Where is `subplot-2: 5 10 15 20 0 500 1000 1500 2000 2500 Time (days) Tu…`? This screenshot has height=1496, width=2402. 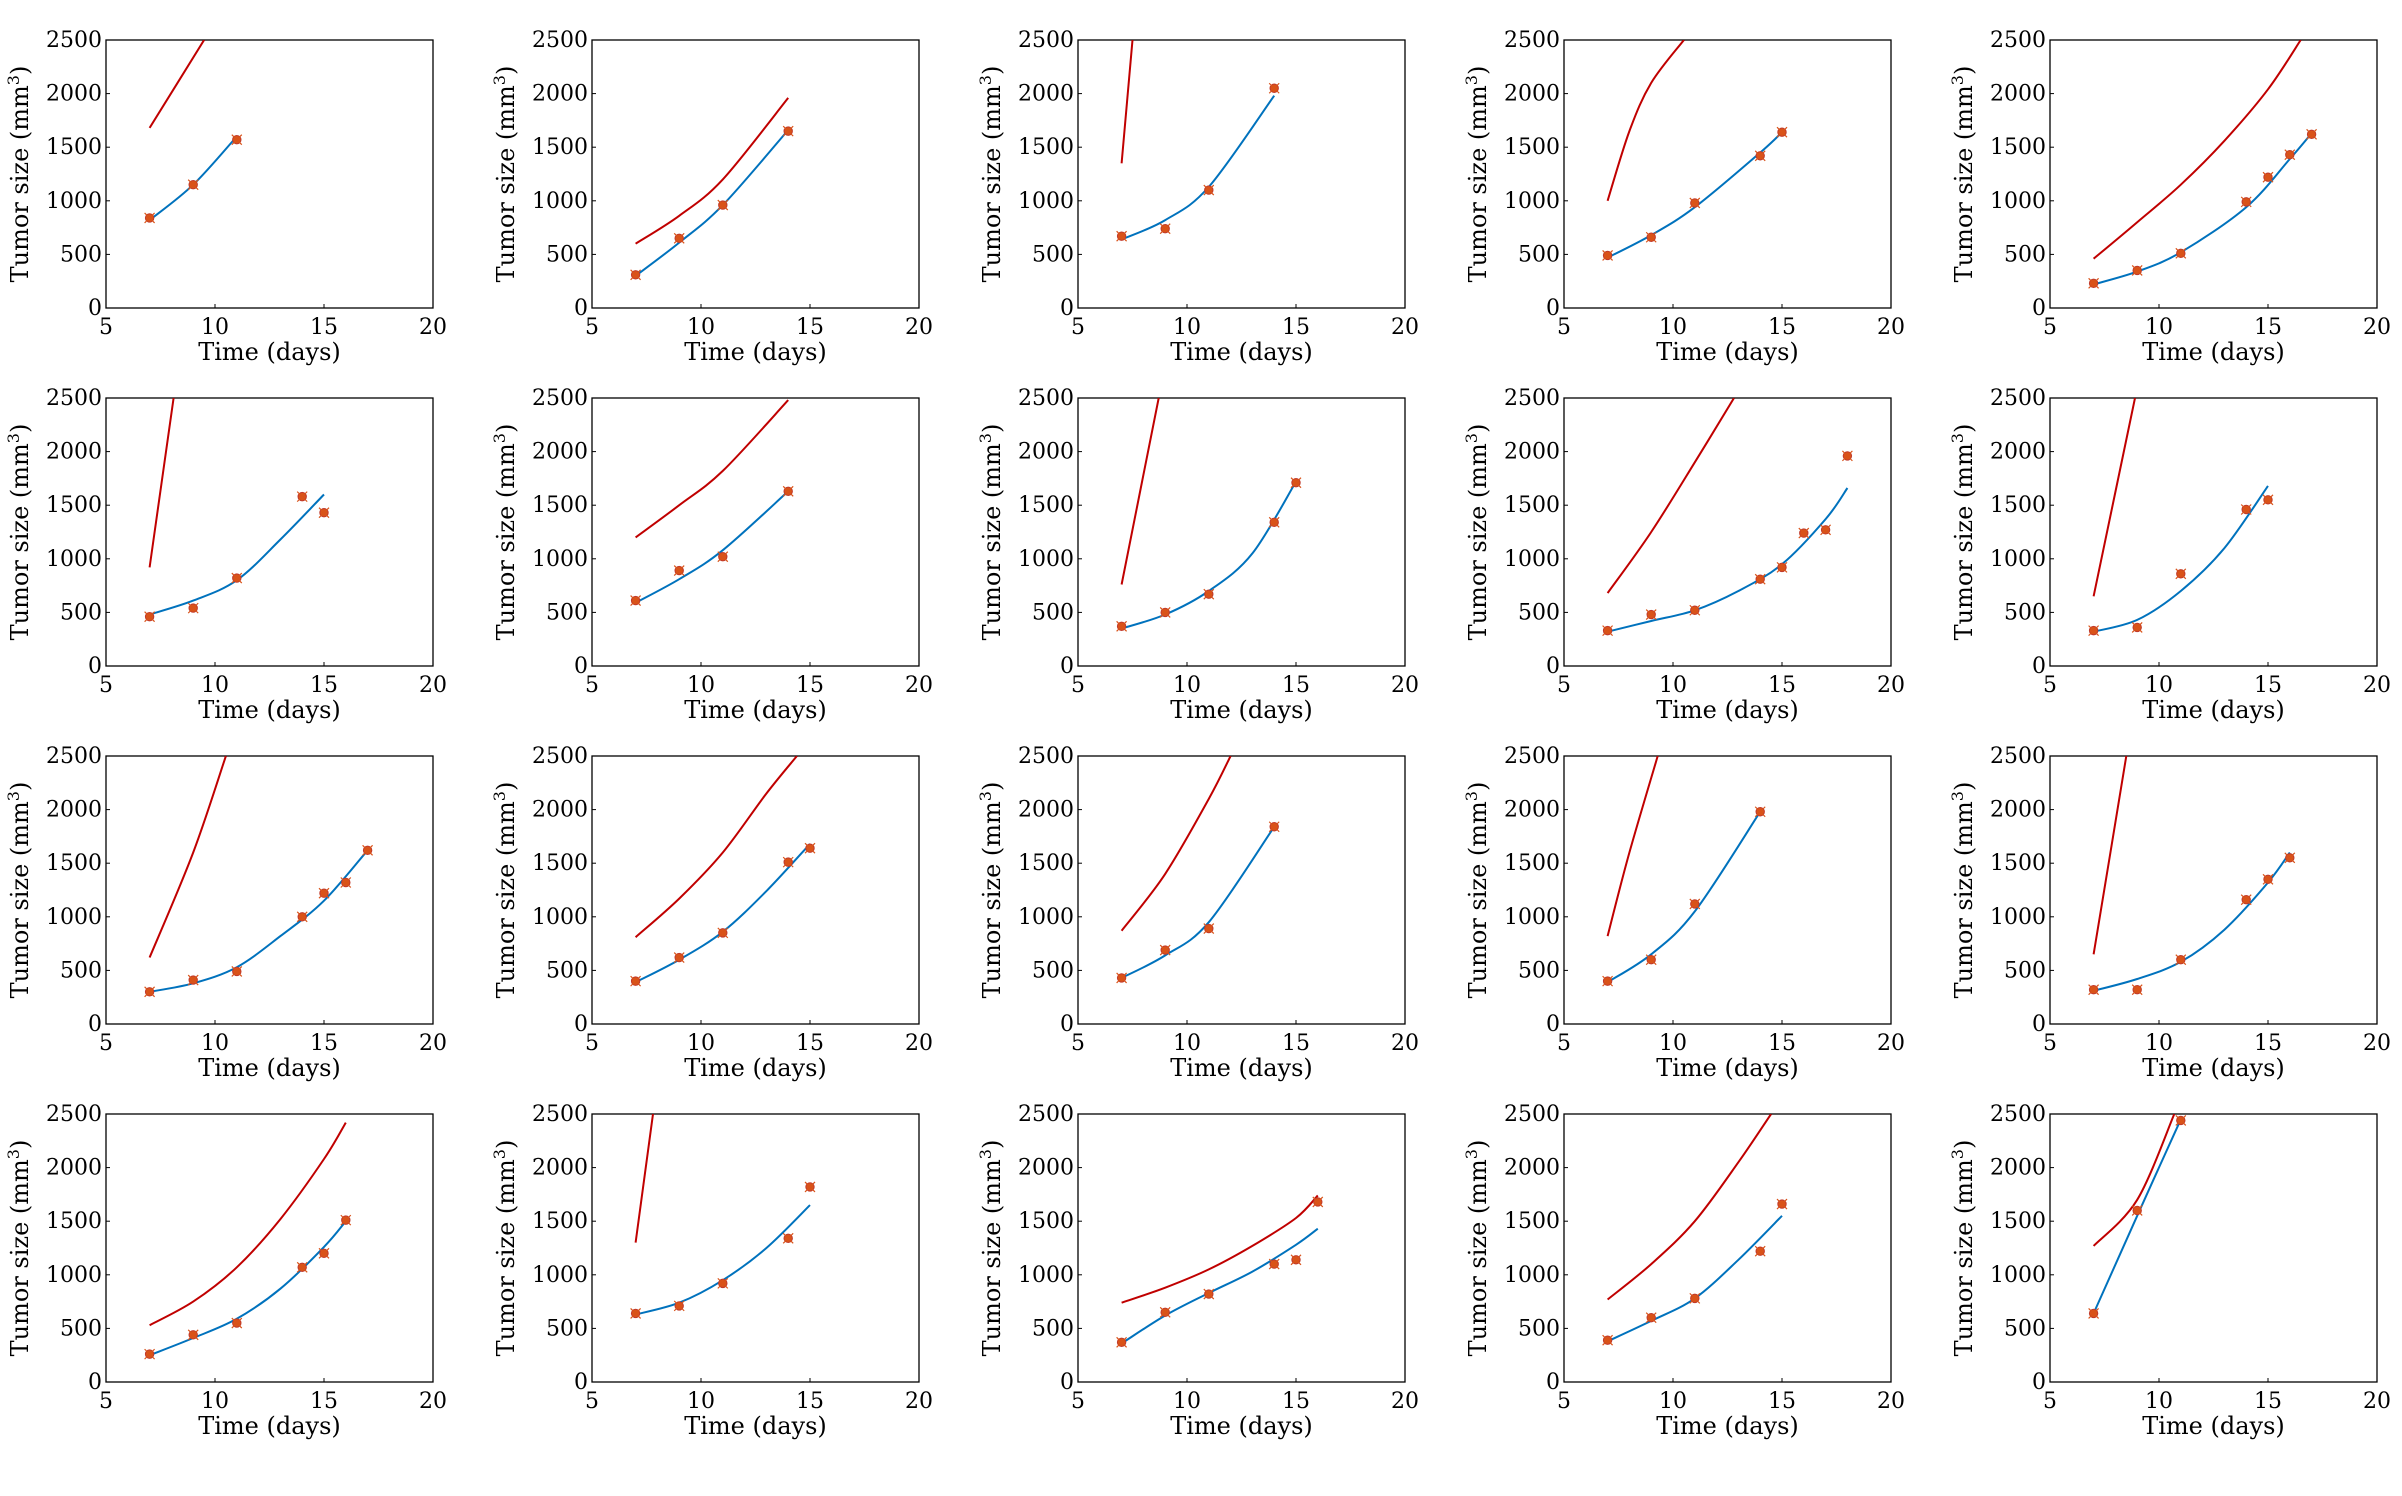
subplot-2: 5 10 15 20 0 500 1000 1500 2000 2500 Time (days) Tu… is located at coordinates (712, 197).